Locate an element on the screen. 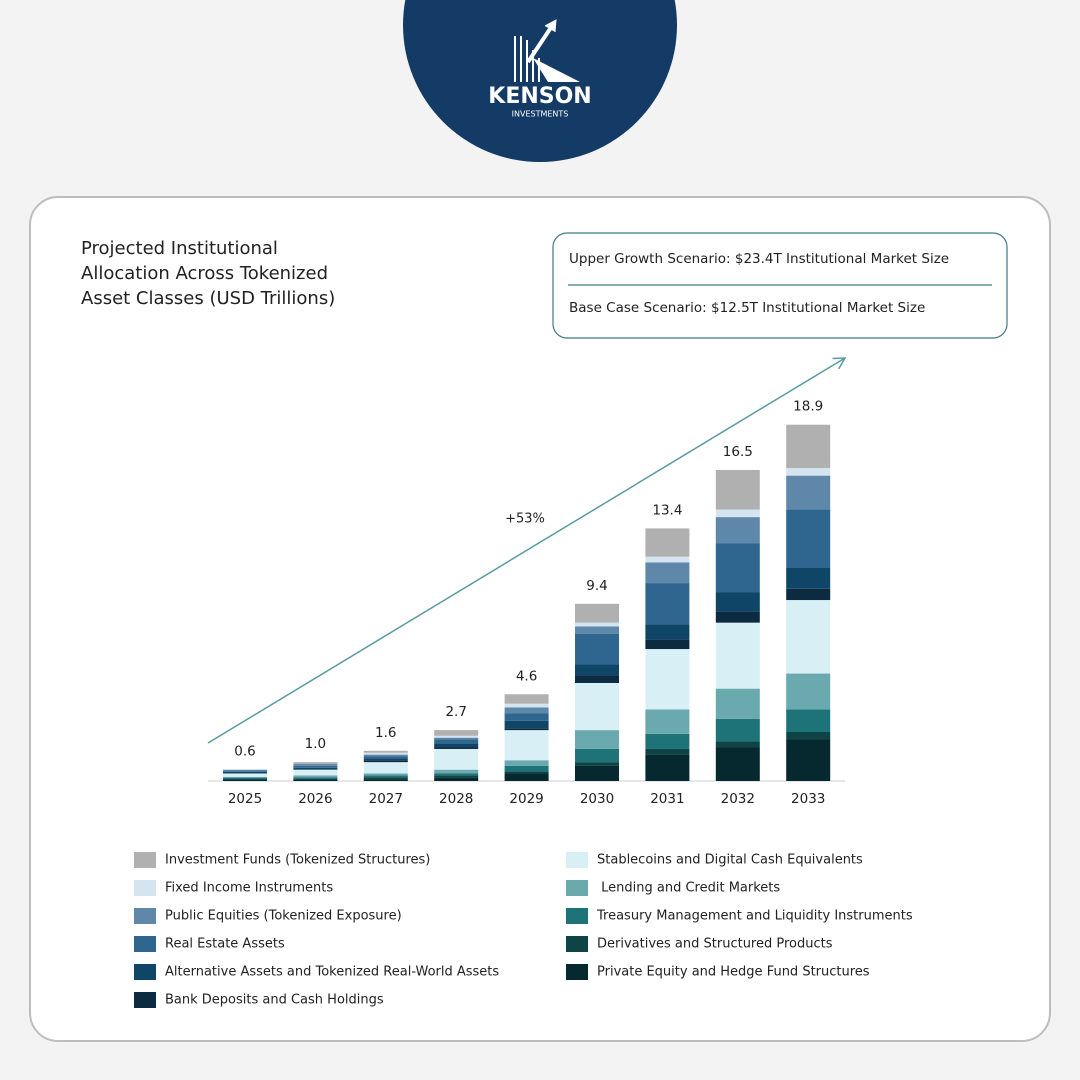  legend-label: Derivatives and Structured Products is located at coordinates (715, 944).